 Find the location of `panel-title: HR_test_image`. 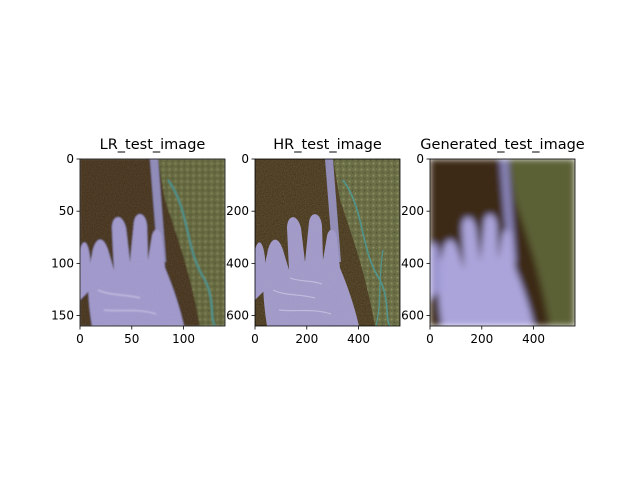

panel-title: HR_test_image is located at coordinates (327, 145).